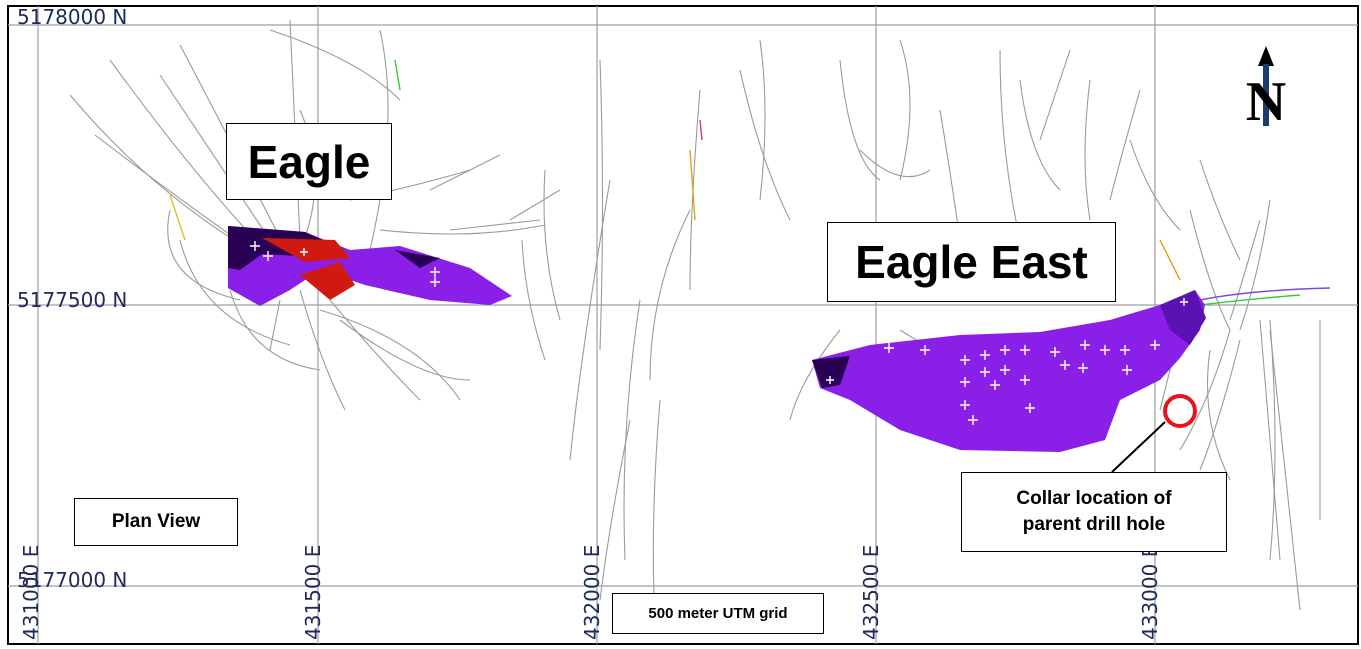 Image resolution: width=1361 pixels, height=649 pixels. What do you see at coordinates (1094, 498) in the screenshot?
I see `collar-label-line1: Collar location of` at bounding box center [1094, 498].